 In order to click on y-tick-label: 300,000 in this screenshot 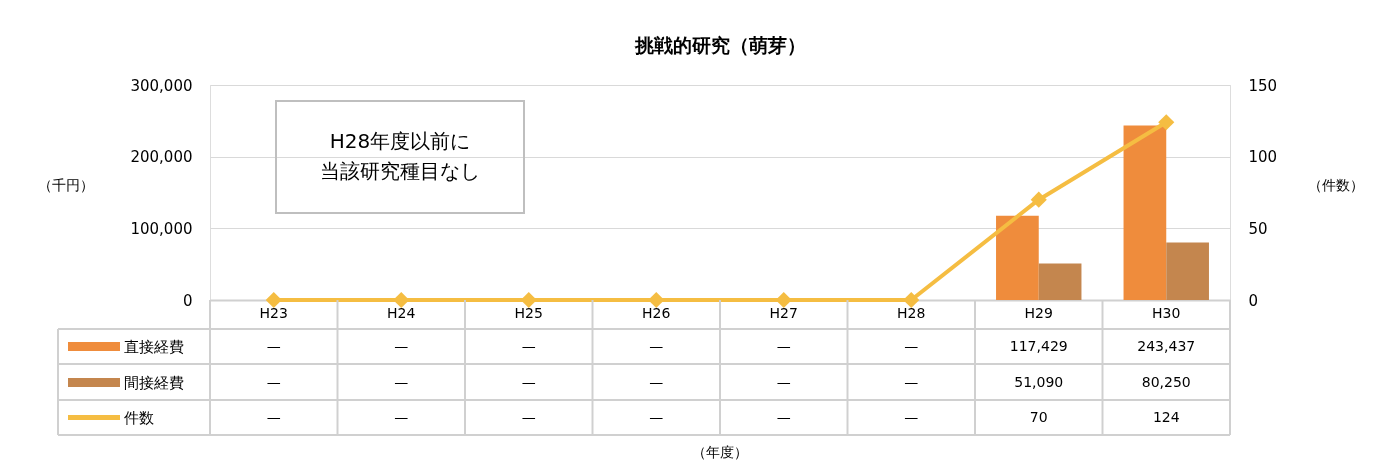, I will do `click(161, 85)`.